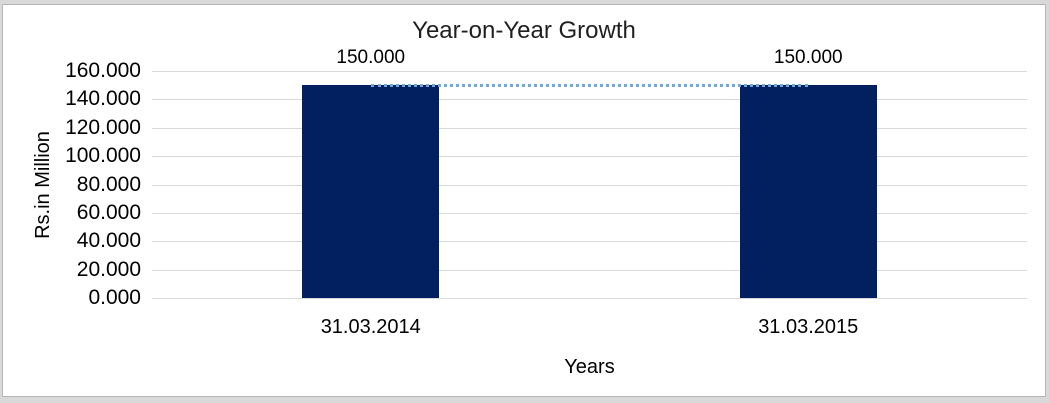  What do you see at coordinates (108, 212) in the screenshot?
I see `y-tick-label: 60.000` at bounding box center [108, 212].